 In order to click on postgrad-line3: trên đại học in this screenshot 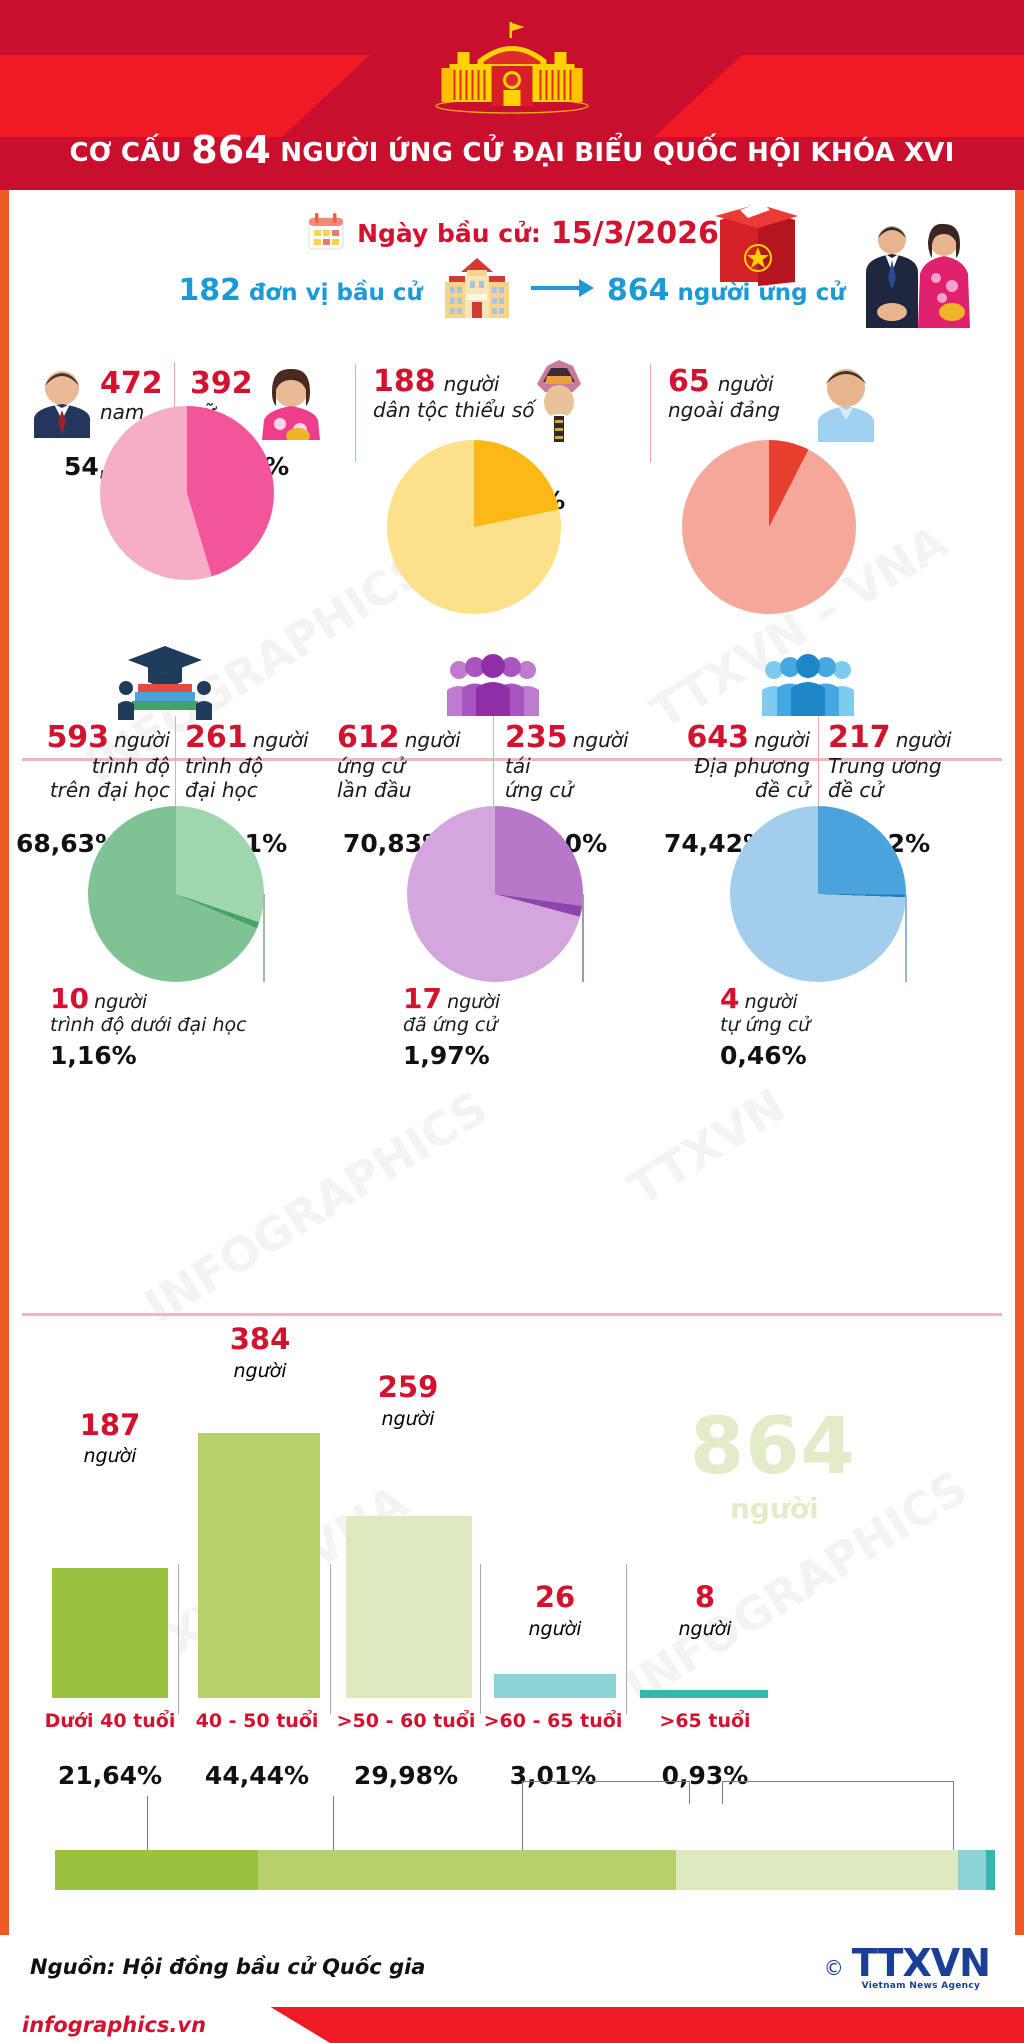, I will do `click(109, 789)`.